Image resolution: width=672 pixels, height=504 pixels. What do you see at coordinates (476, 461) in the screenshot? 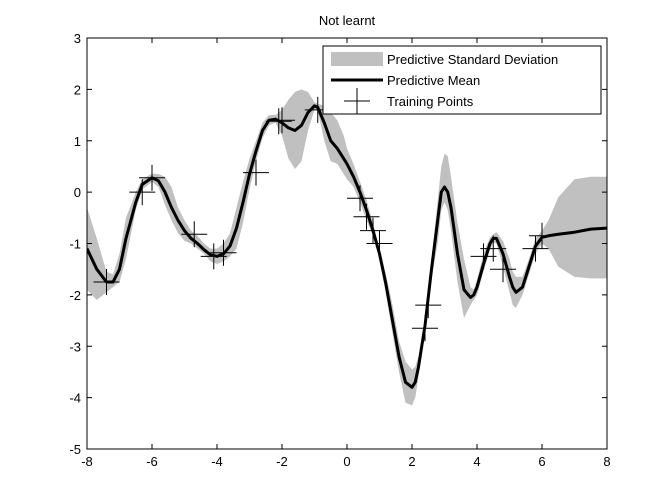
I see `x-tick-label: 4` at bounding box center [476, 461].